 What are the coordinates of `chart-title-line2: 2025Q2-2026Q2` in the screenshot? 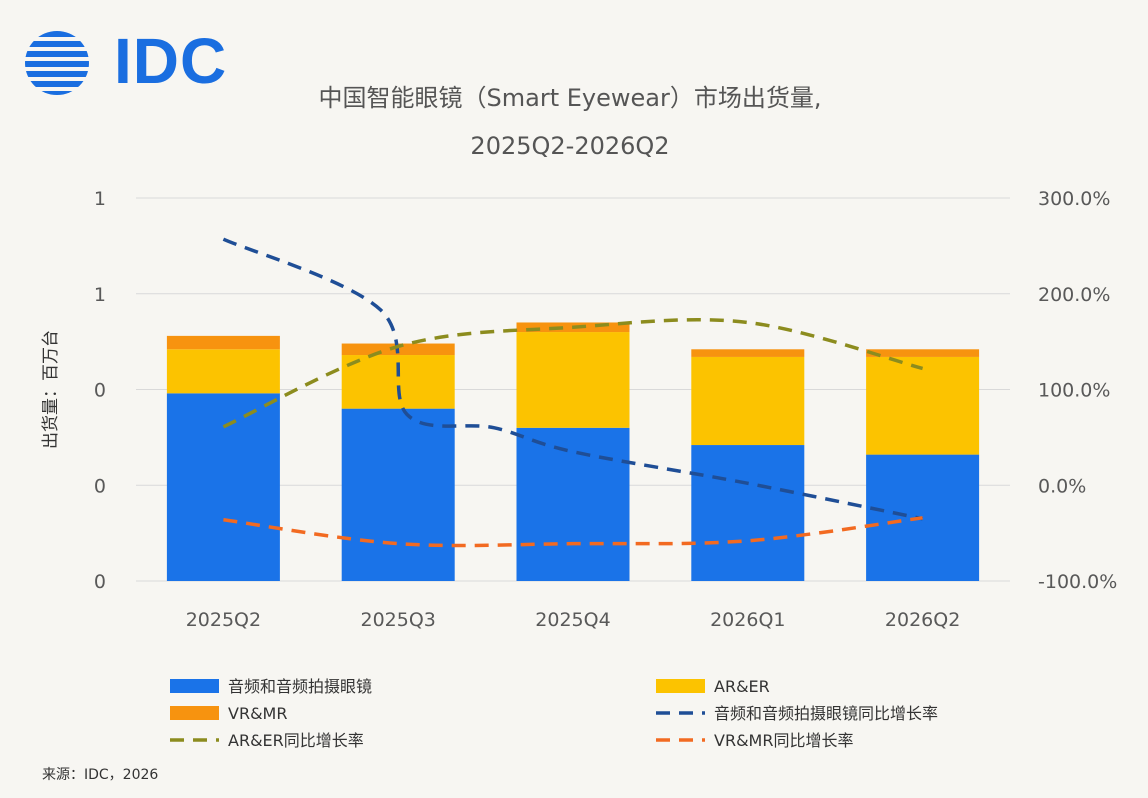 It's located at (570, 146).